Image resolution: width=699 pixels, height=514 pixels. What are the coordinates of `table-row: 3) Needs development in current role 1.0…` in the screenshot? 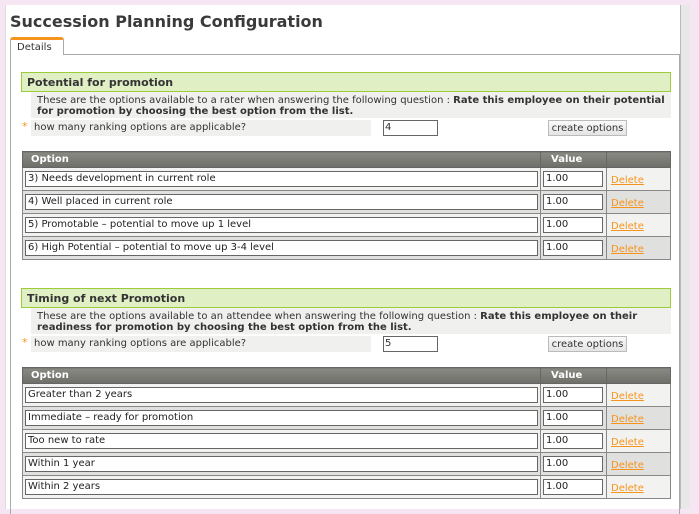 It's located at (346, 179).